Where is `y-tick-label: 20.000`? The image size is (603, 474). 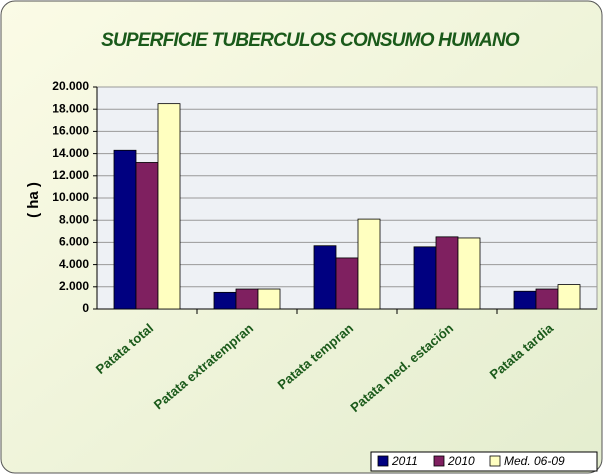
y-tick-label: 20.000 is located at coordinates (70, 86).